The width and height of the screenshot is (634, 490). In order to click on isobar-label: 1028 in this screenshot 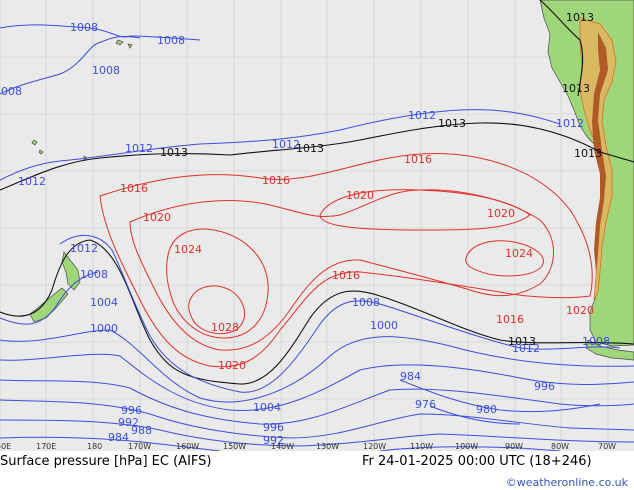, I will do `click(225, 327)`.